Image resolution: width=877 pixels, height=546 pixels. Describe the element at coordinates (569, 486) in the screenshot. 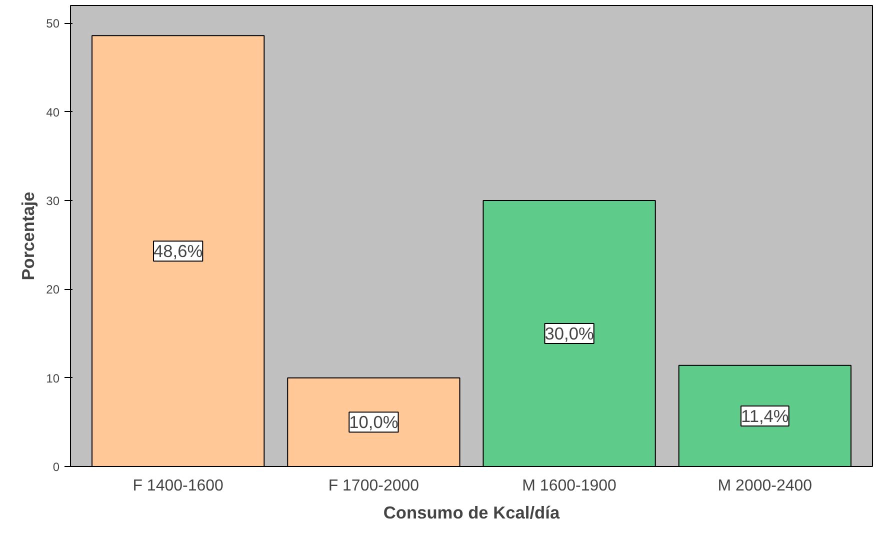

I see `x-tick-label: M 1600-1900` at that location.